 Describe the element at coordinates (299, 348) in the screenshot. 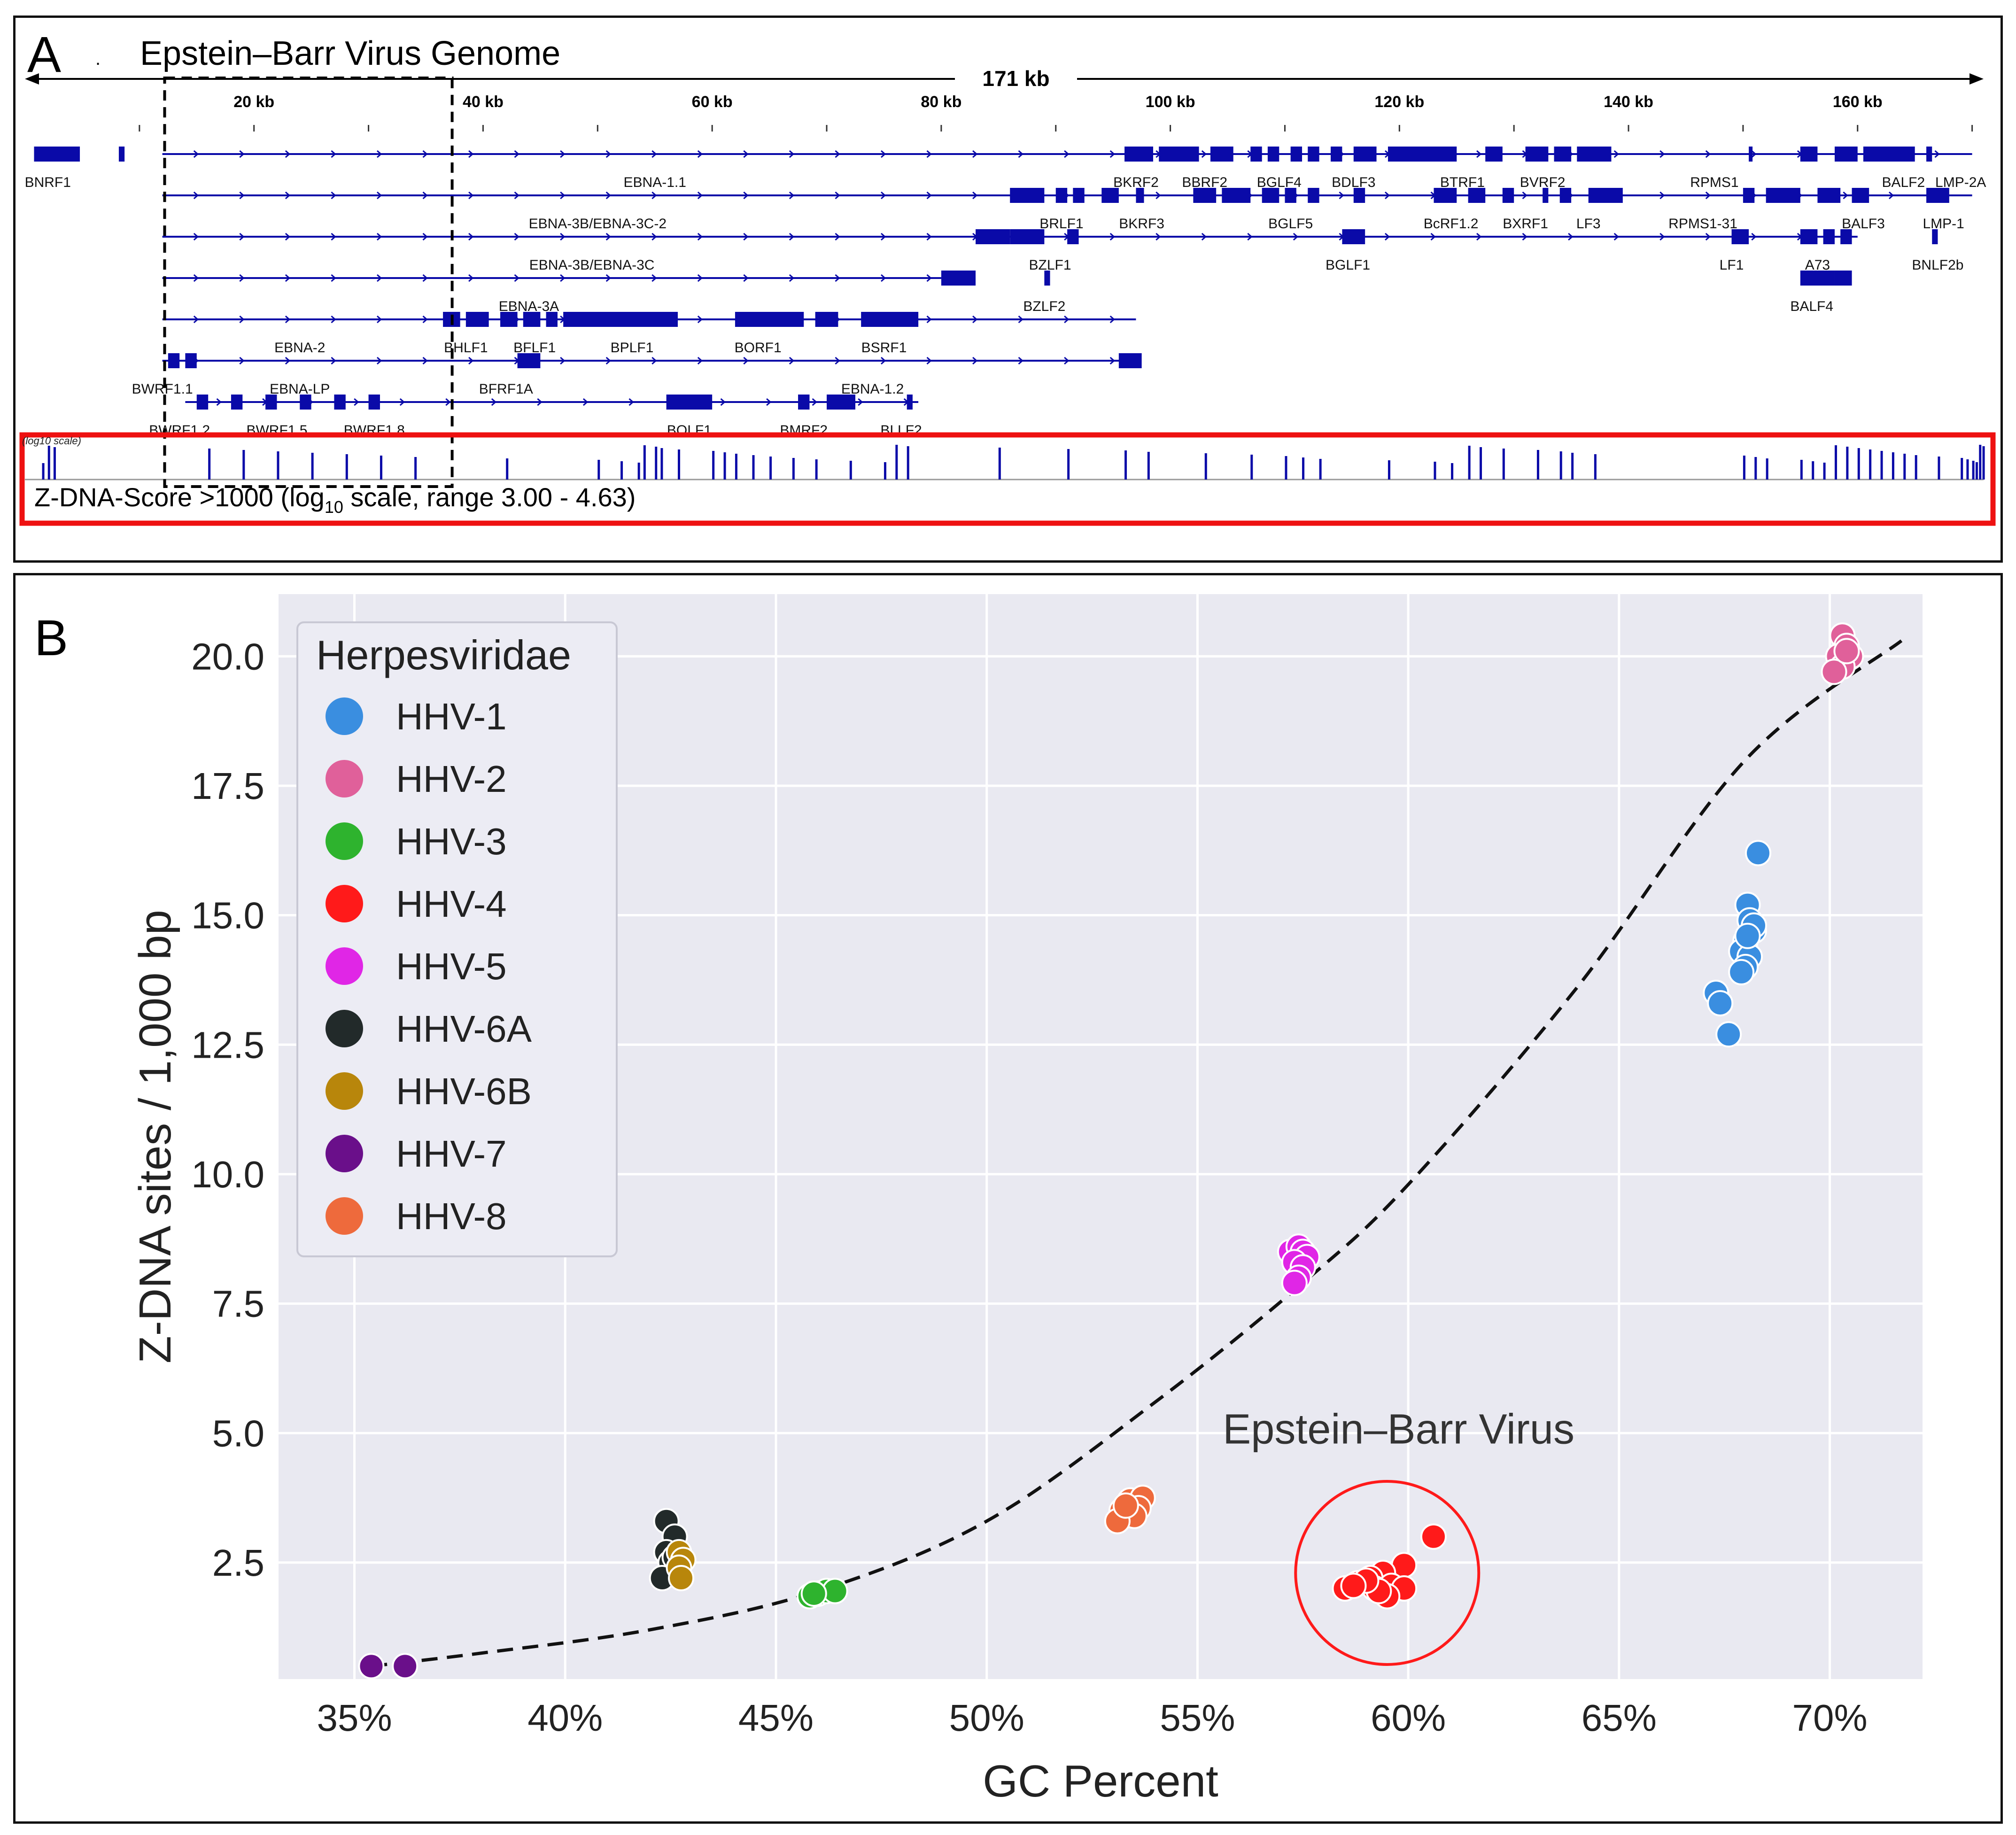

I see `gene-label: EBNA-2` at that location.